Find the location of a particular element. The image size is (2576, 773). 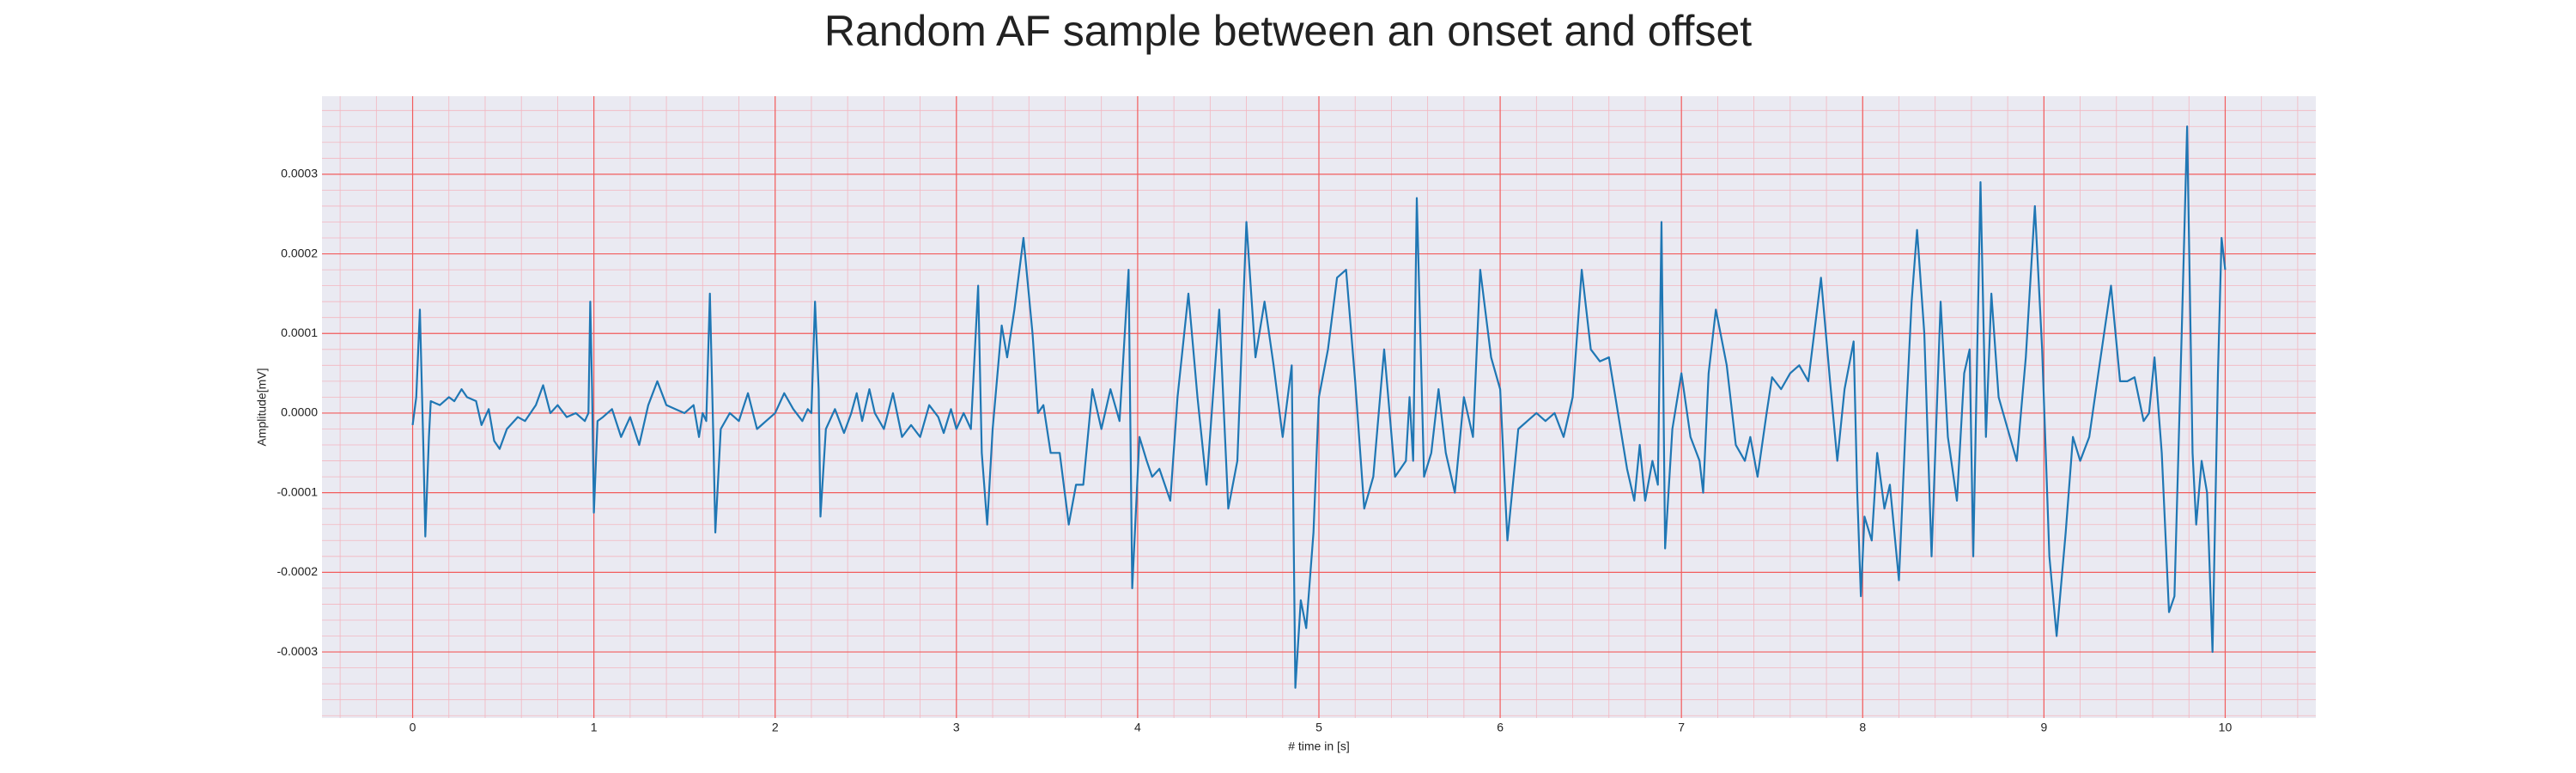

x-tick-label: 8 is located at coordinates (1863, 727).